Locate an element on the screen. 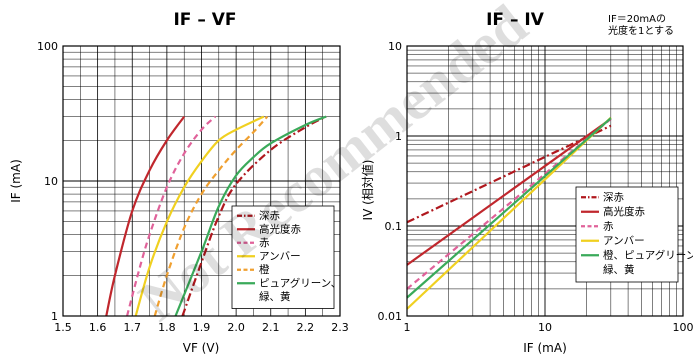  right-x-tick-label: 10 is located at coordinates (545, 327).